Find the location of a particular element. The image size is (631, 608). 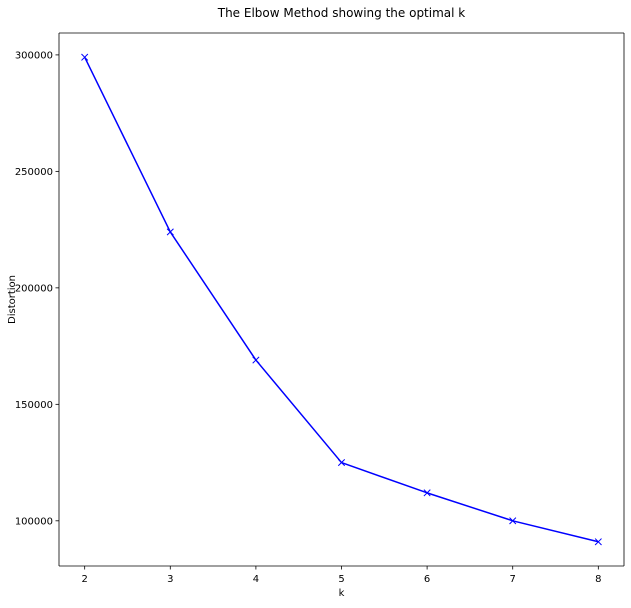

x-tick-label: 2 is located at coordinates (84, 579).